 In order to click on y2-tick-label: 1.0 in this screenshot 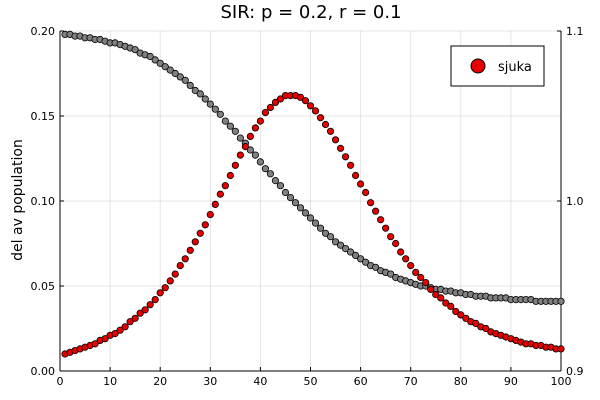, I will do `click(575, 201)`.